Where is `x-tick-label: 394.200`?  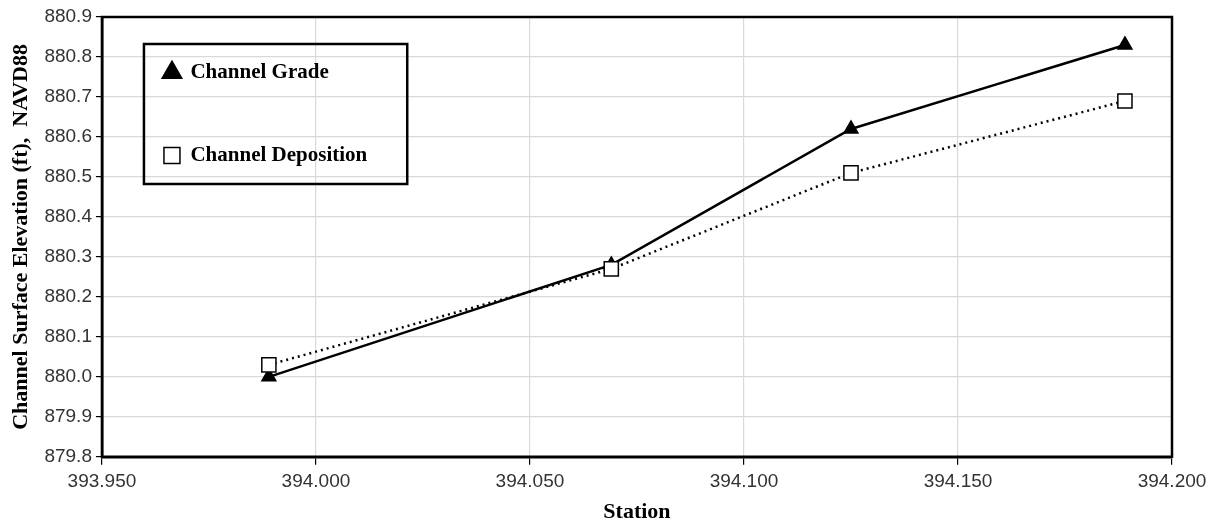 x-tick-label: 394.200 is located at coordinates (1172, 481).